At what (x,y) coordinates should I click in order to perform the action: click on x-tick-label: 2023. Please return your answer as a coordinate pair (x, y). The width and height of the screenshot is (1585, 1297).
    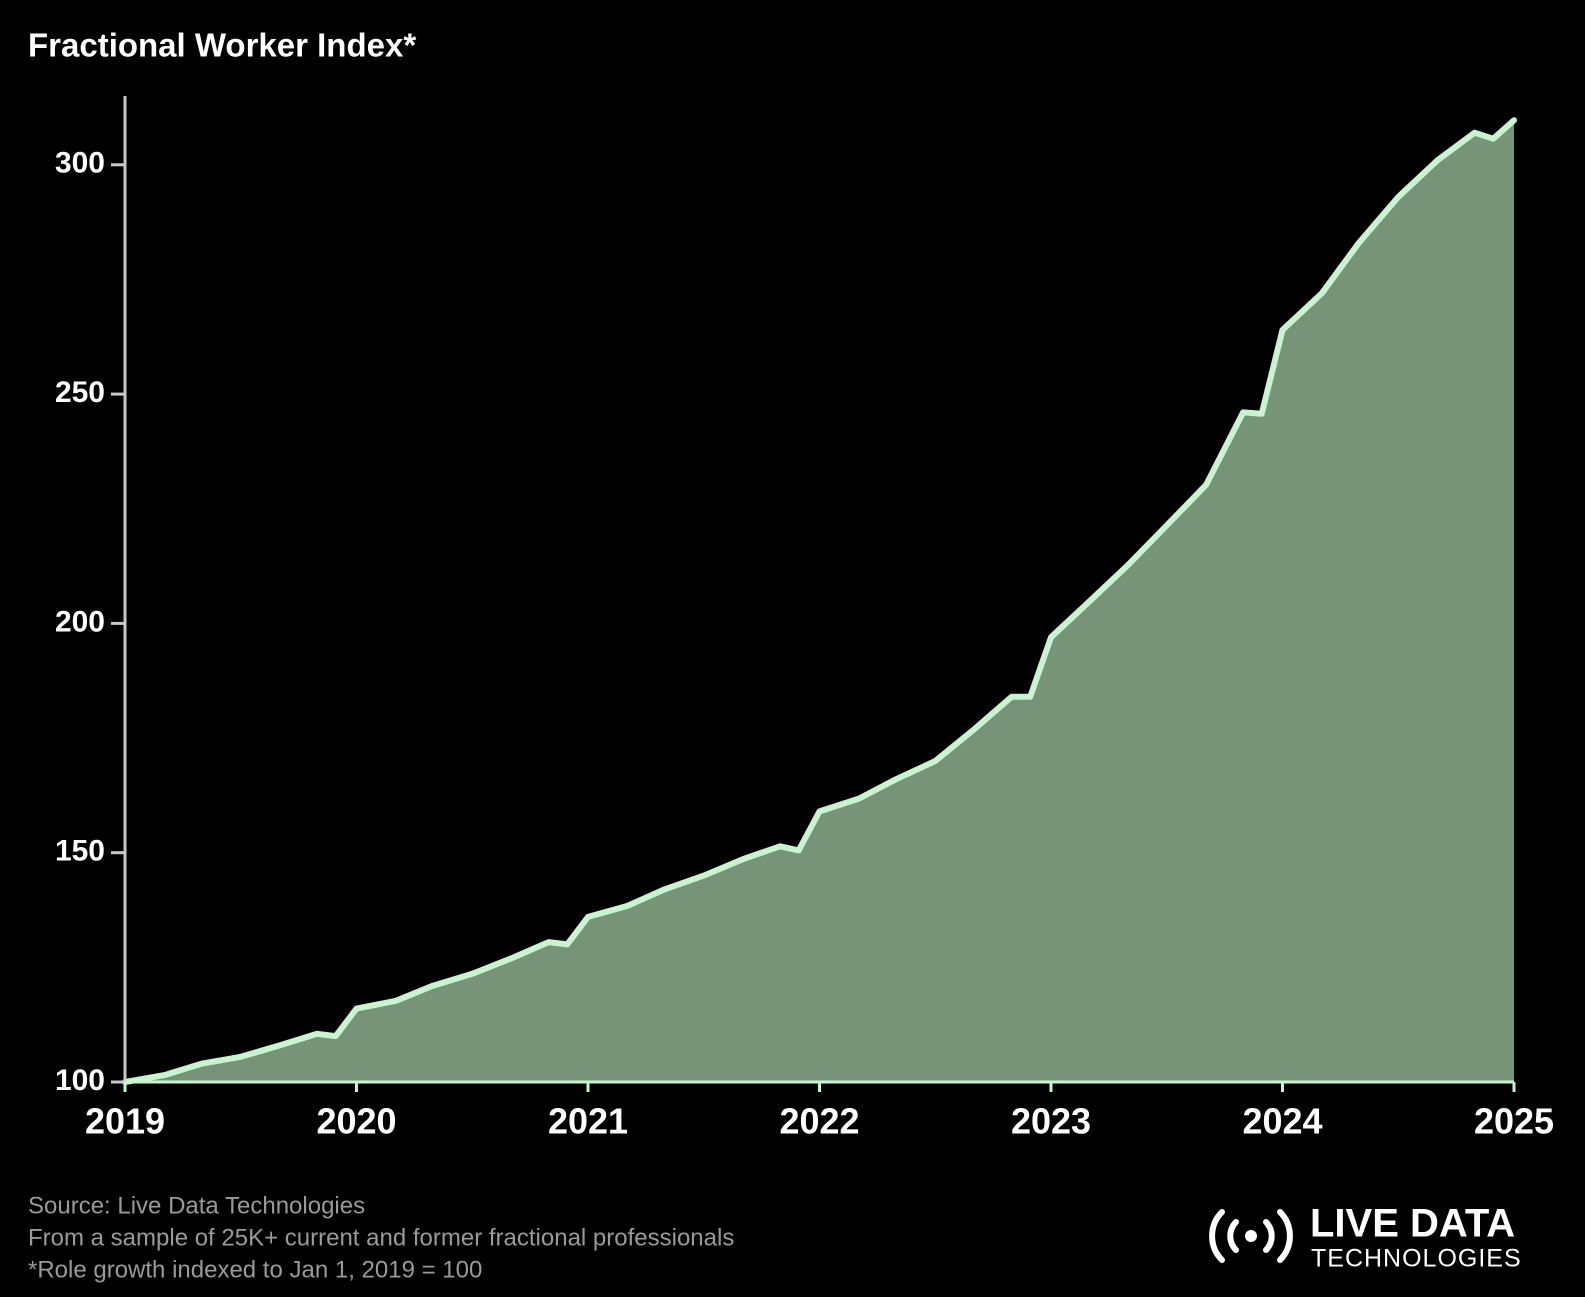
    Looking at the image, I should click on (1051, 1121).